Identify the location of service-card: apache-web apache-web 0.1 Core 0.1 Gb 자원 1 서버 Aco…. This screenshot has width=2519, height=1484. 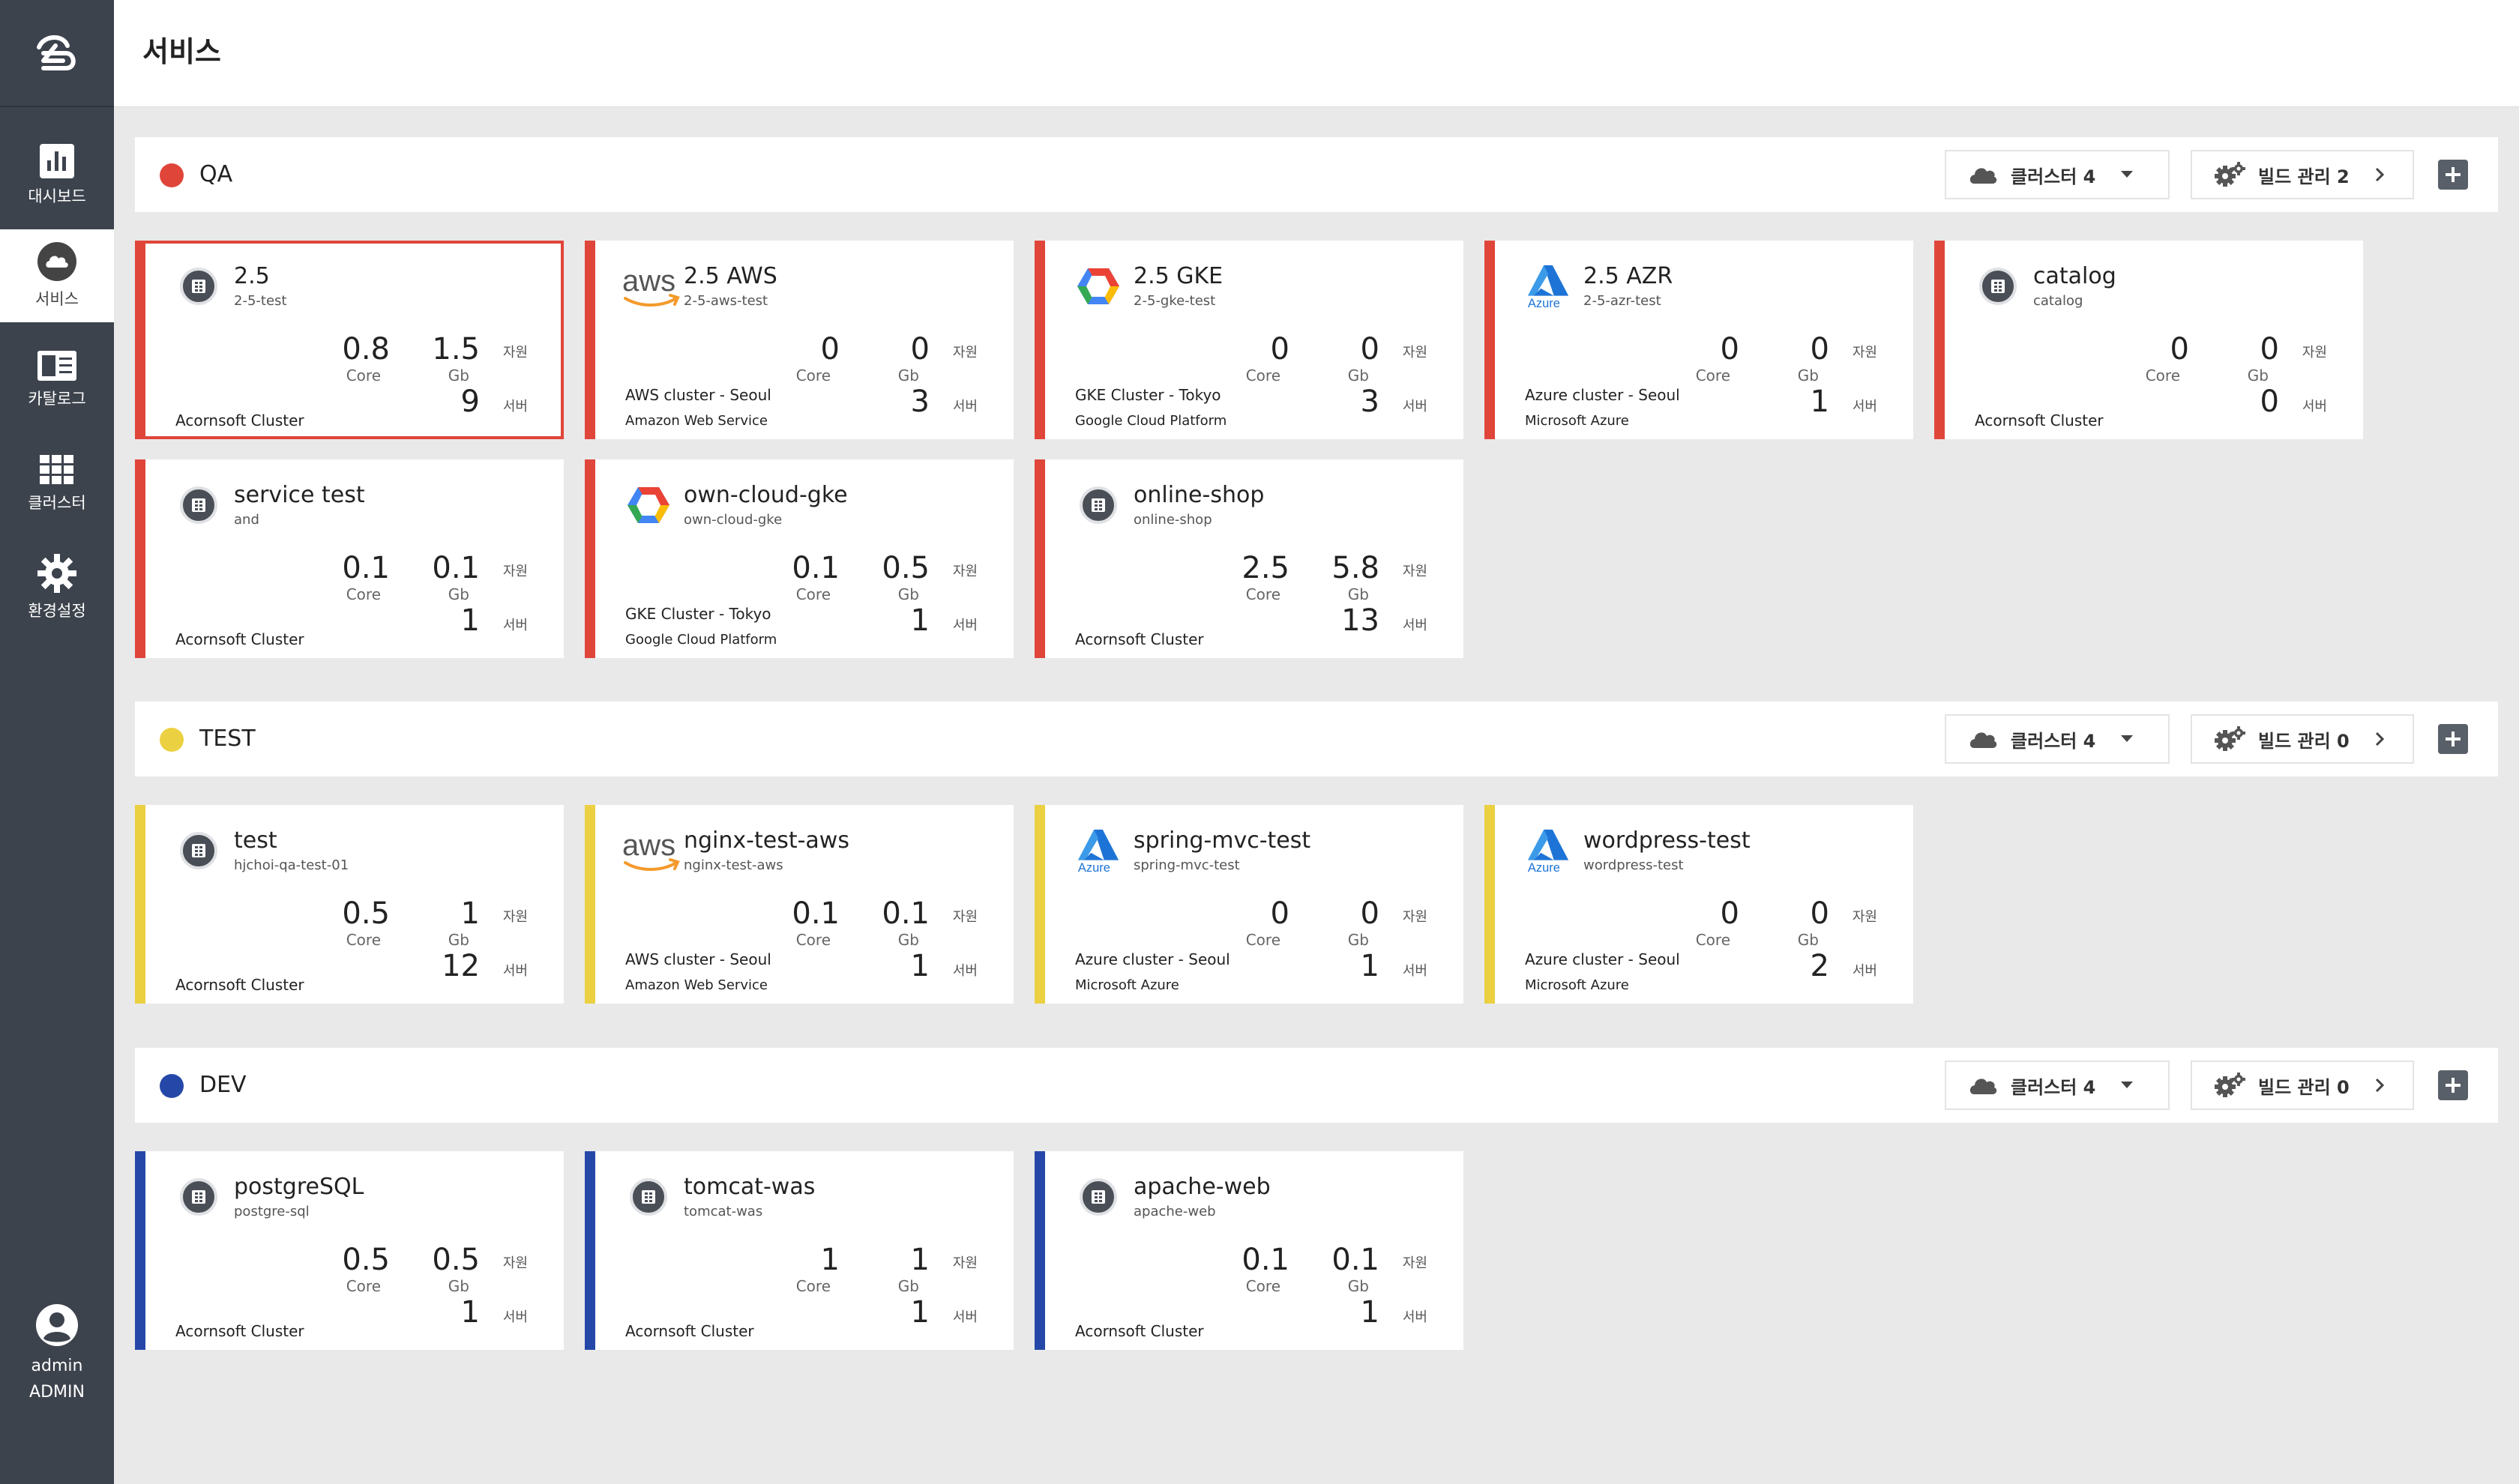
(1249, 1251).